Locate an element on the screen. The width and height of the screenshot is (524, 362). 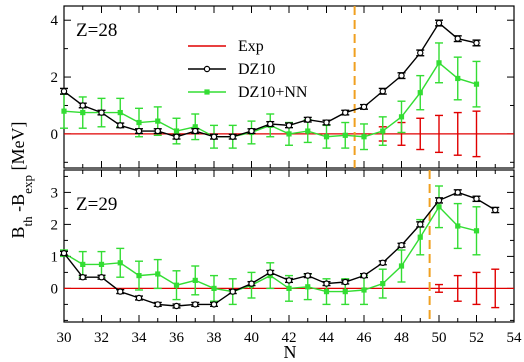
x-tick-label: 52 is located at coordinates (476, 338).